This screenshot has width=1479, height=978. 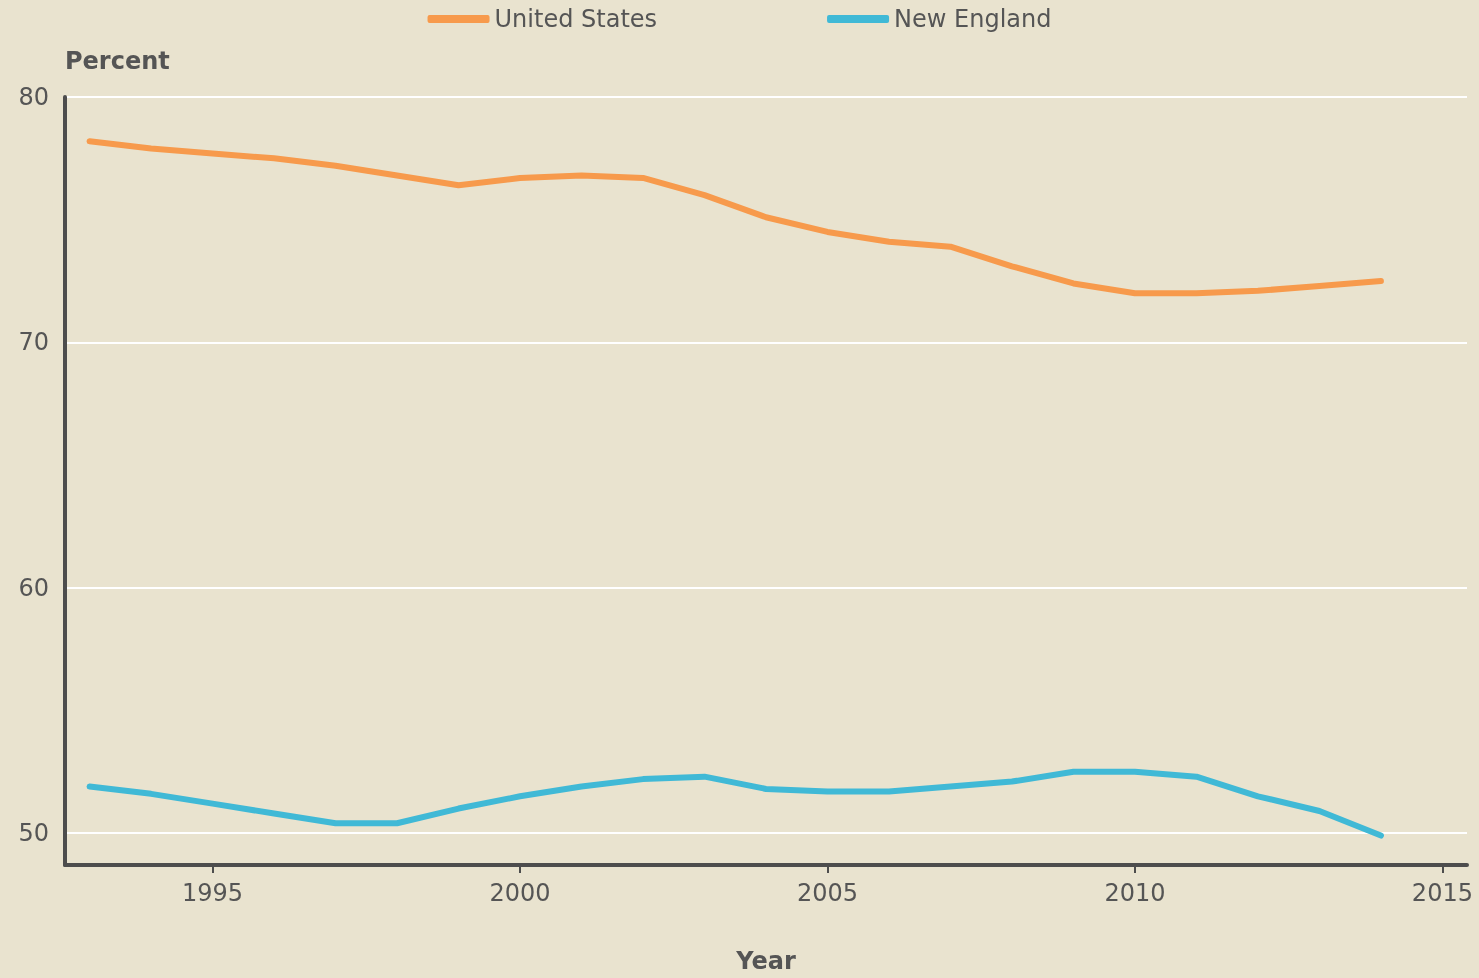 What do you see at coordinates (765, 961) in the screenshot?
I see `x-axis-title: Year` at bounding box center [765, 961].